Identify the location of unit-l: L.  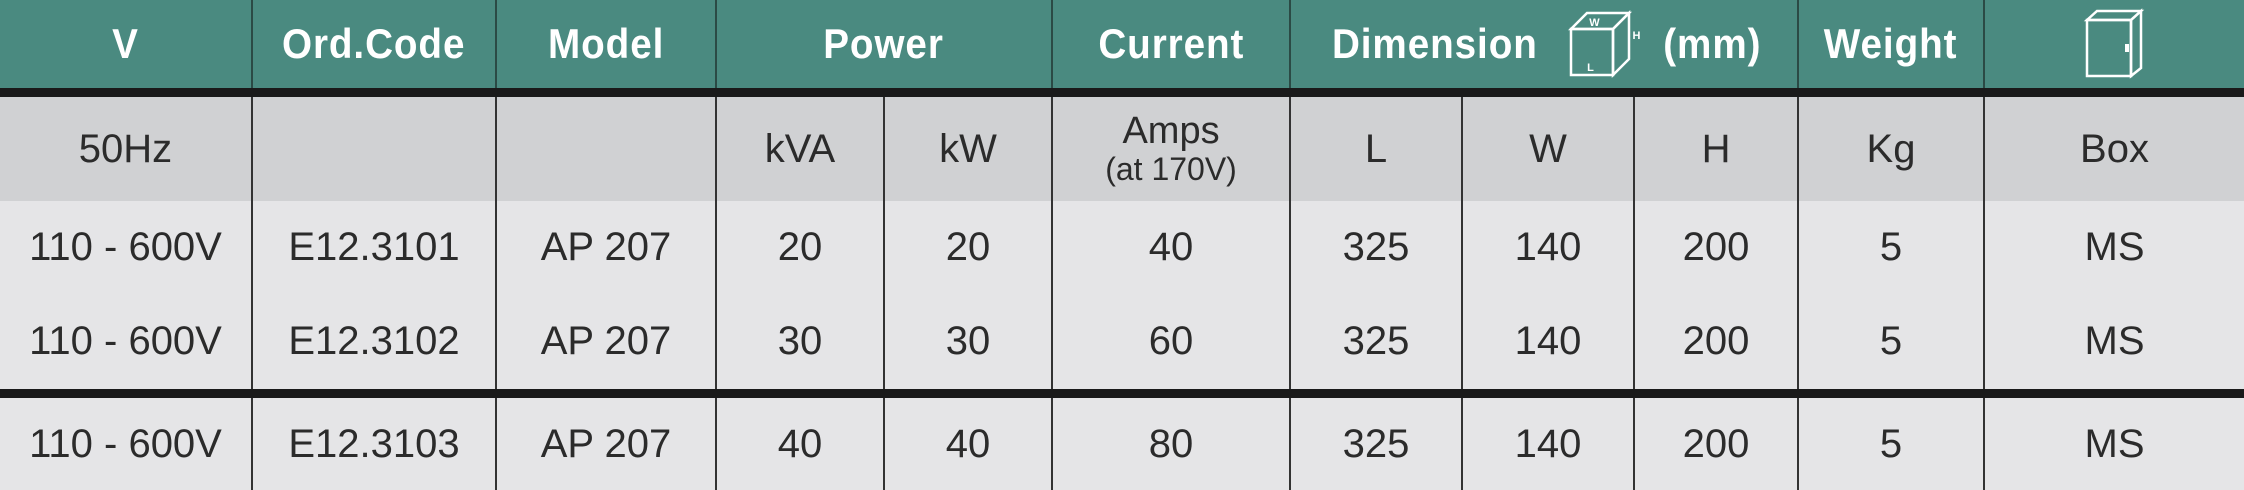
(1377, 146).